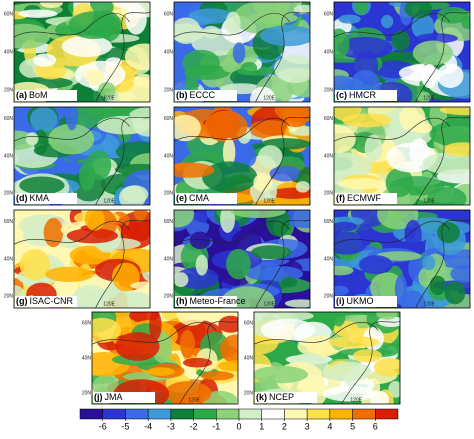 The height and width of the screenshot is (439, 474). I want to click on panel-letter: (c), so click(341, 95).